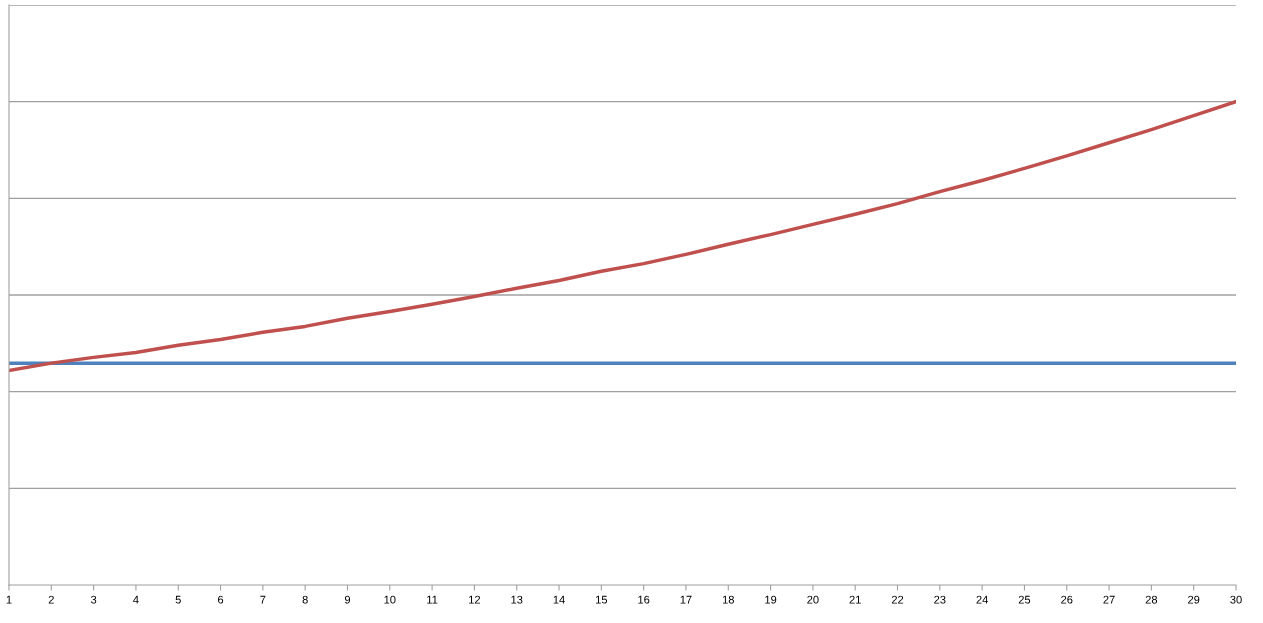 The height and width of the screenshot is (623, 1263). Describe the element at coordinates (855, 599) in the screenshot. I see `x-tick-label: 21` at that location.